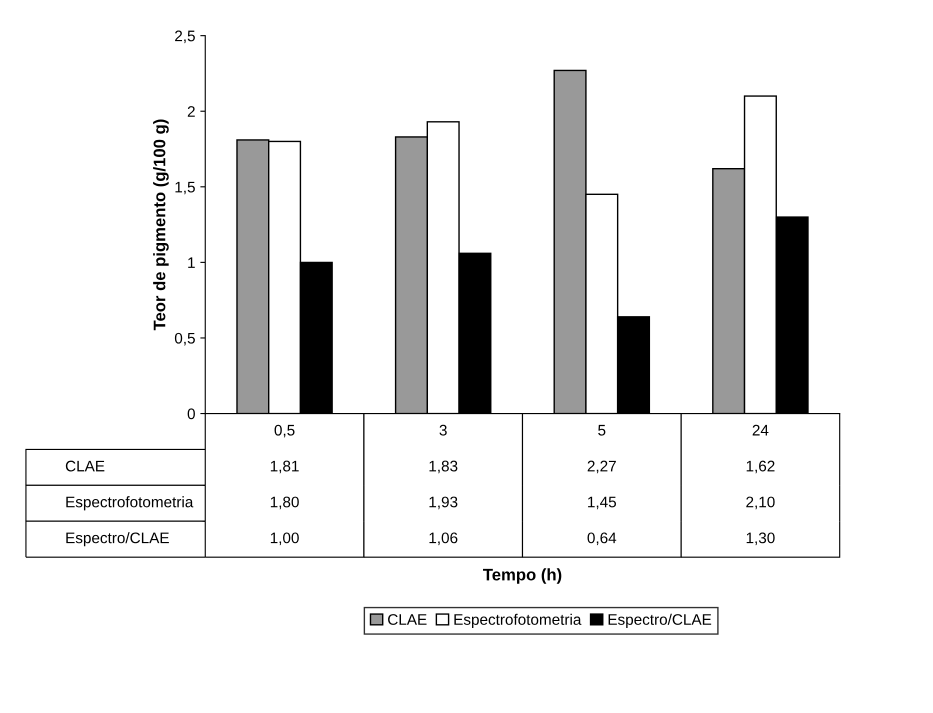  Describe the element at coordinates (284, 539) in the screenshot. I see `data-label: 1,00` at that location.